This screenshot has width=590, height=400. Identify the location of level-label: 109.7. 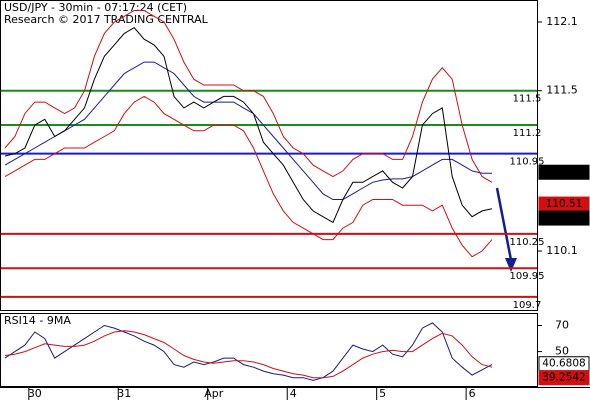
(527, 305).